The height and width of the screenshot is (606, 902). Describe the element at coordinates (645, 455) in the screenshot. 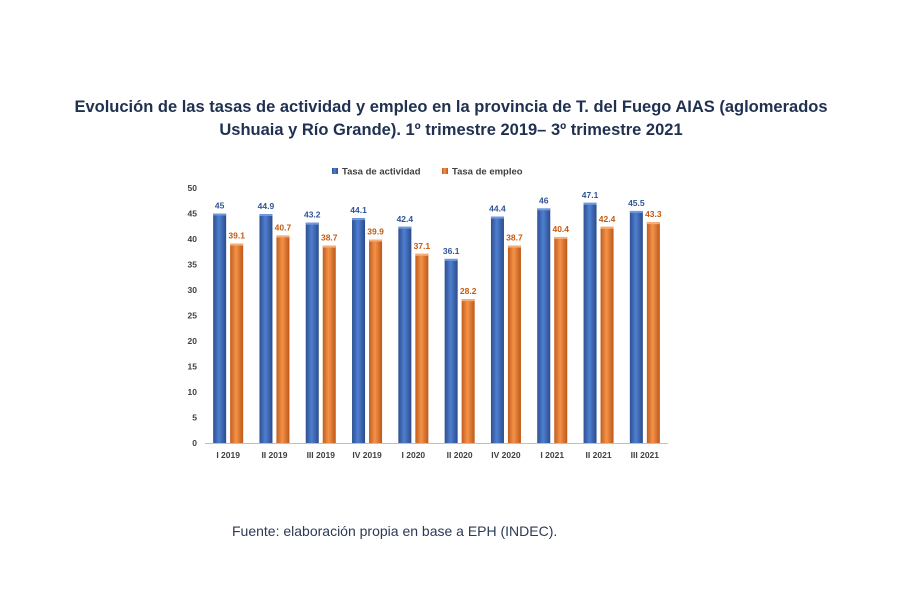

I see `x-tick-label: III 2021` at that location.